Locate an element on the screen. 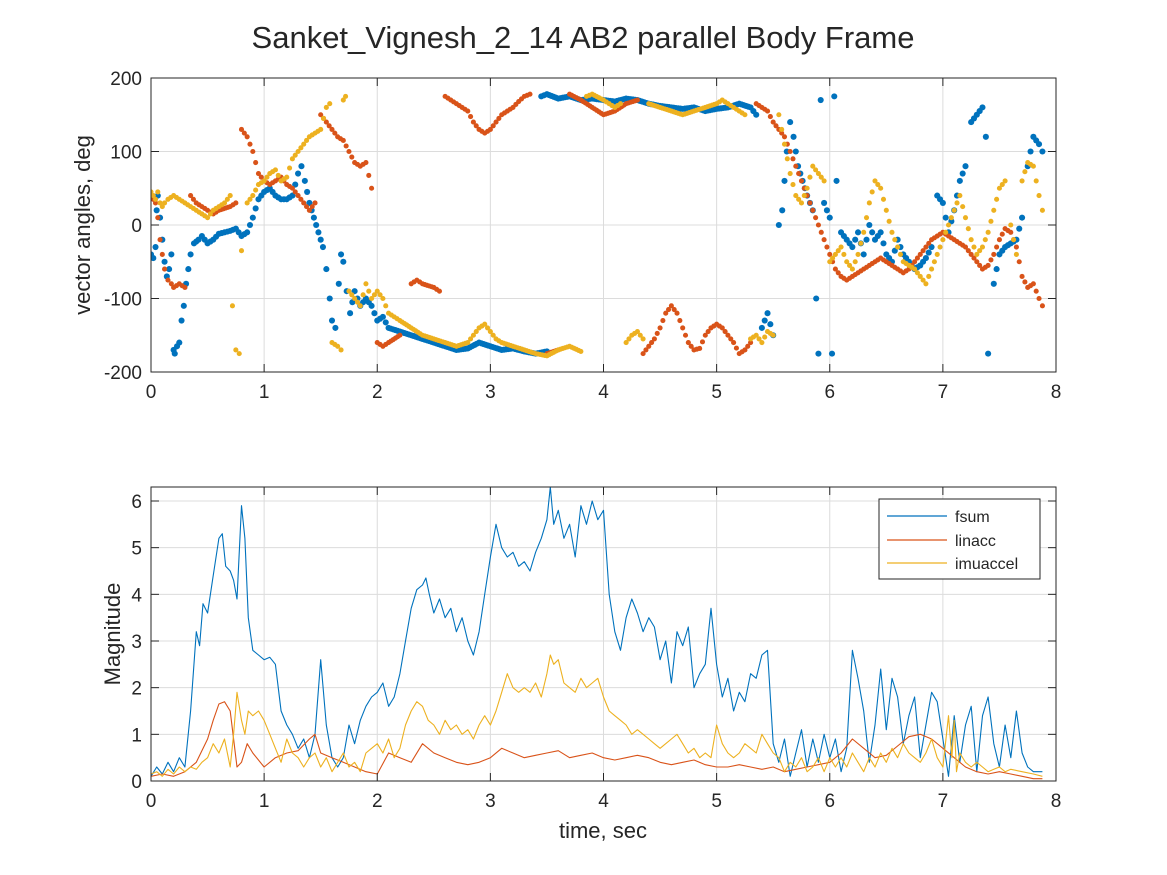 This screenshot has height=875, width=1167. bottom-x-tick-label: 6 is located at coordinates (829, 801).